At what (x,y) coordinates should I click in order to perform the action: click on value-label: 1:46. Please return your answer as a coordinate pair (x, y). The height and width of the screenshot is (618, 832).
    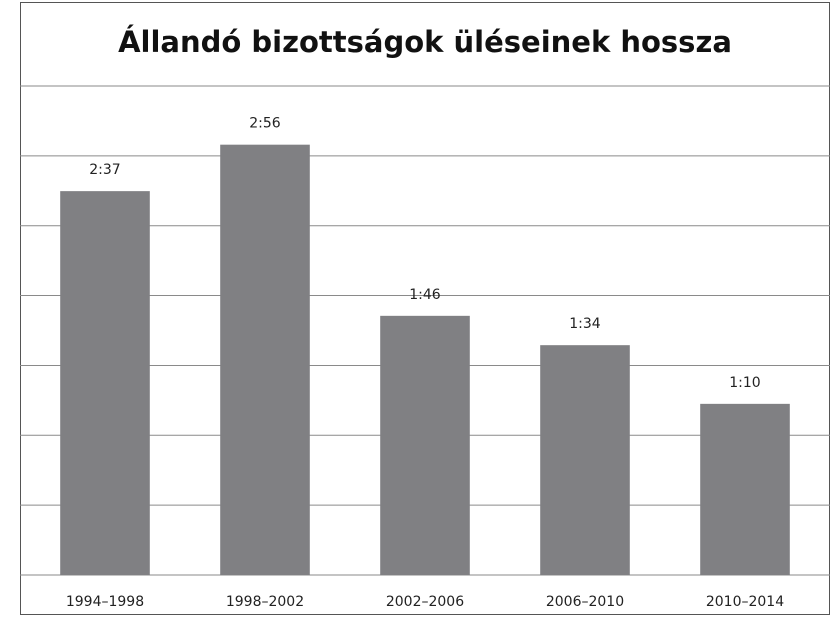
    Looking at the image, I should click on (425, 295).